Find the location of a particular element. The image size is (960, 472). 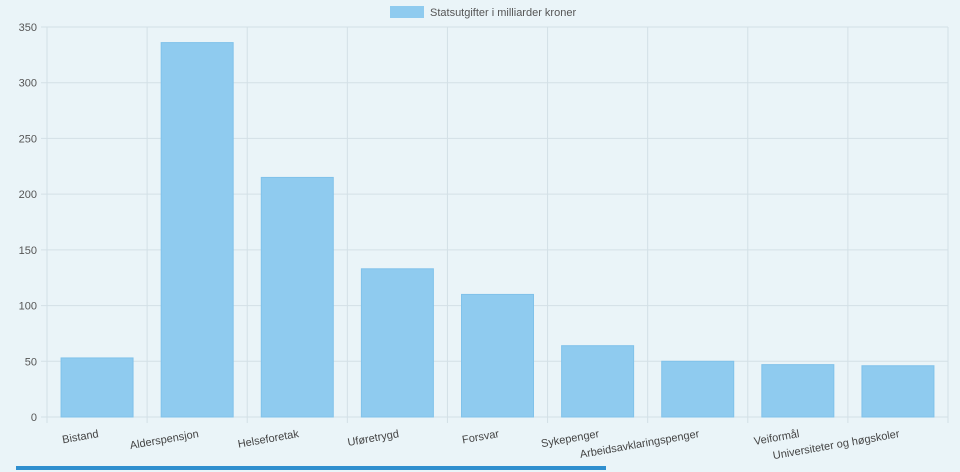

x-tick-label: Veiformål is located at coordinates (776, 438).